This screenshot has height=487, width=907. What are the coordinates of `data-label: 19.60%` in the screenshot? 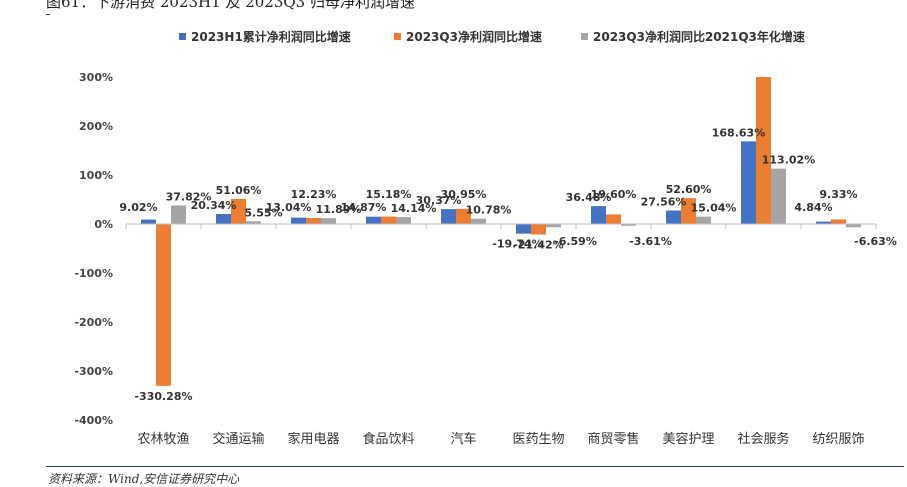 It's located at (614, 194).